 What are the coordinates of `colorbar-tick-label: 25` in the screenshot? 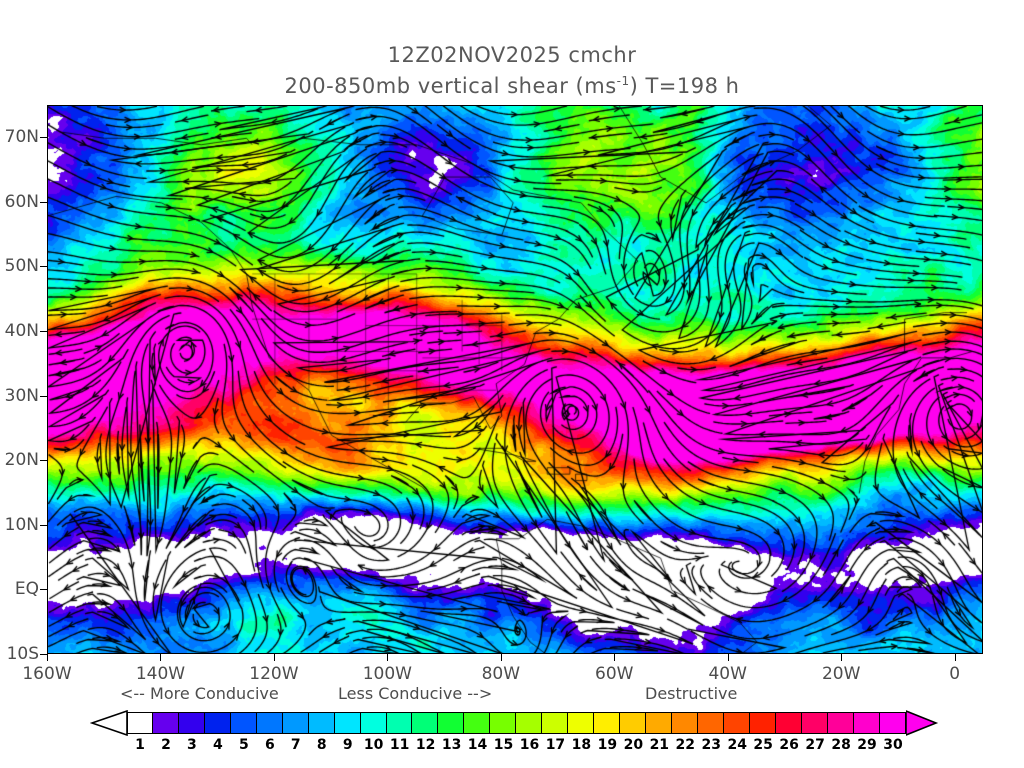 It's located at (763, 745).